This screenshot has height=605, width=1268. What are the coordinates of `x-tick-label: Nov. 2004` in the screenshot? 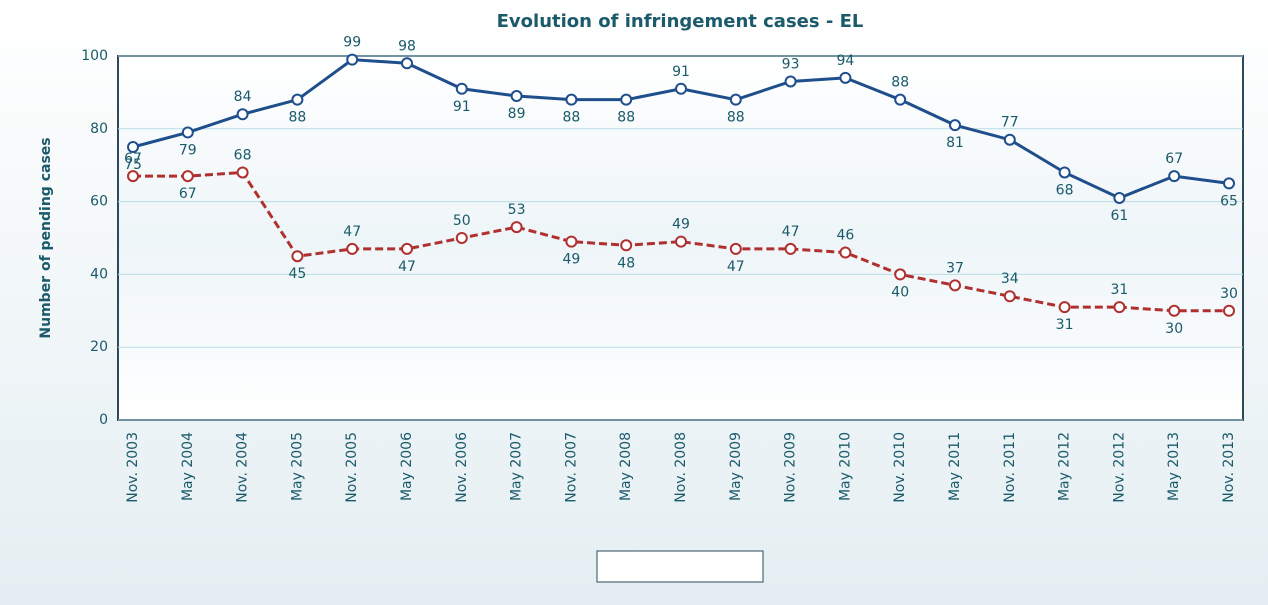 It's located at (243, 467).